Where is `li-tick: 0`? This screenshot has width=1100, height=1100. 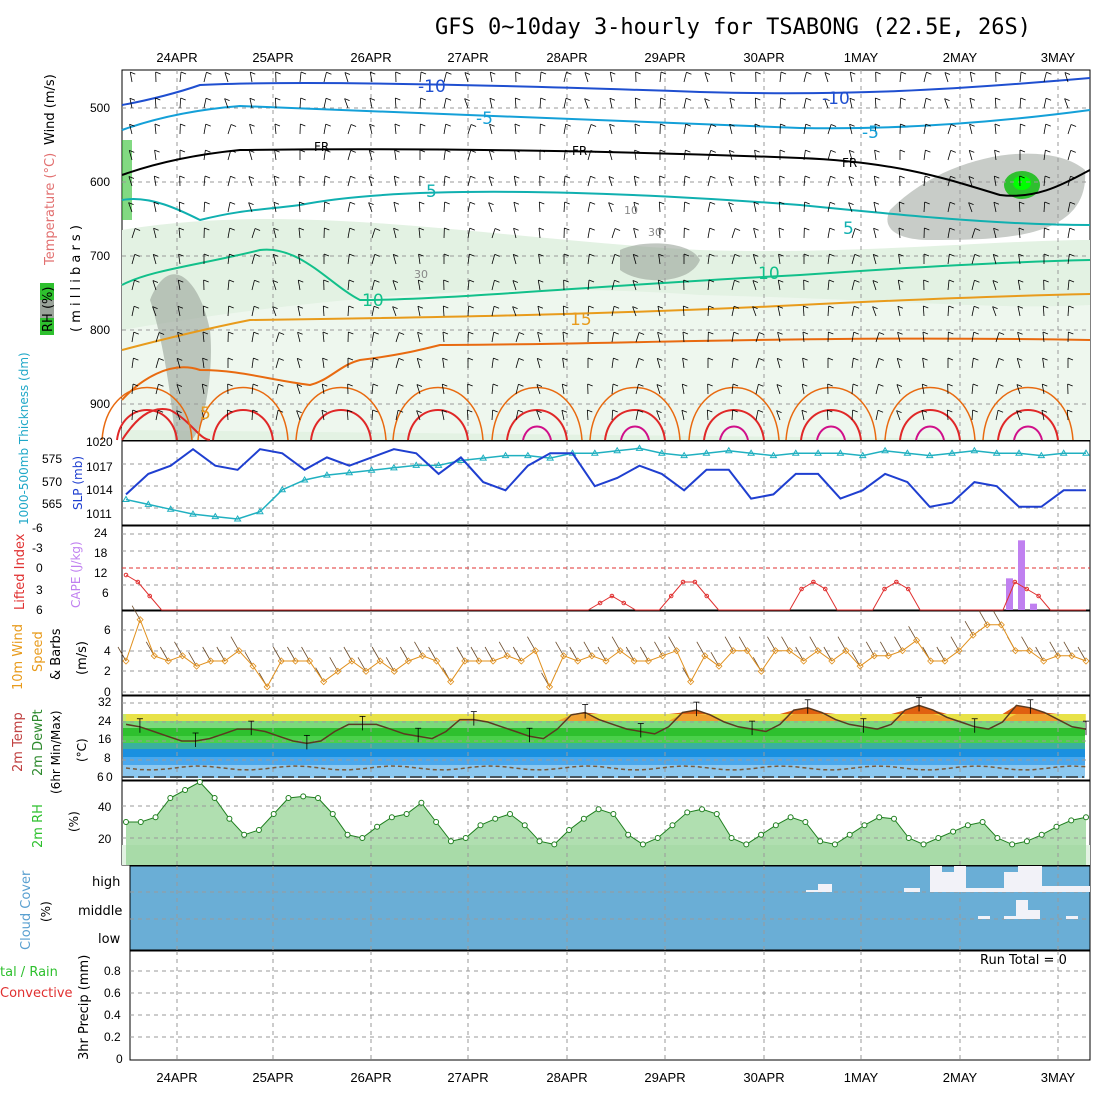
li-tick: 0 is located at coordinates (39, 568).